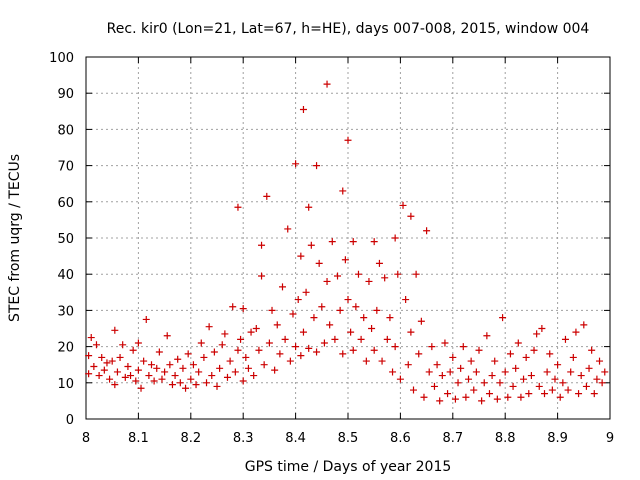 The width and height of the screenshot is (640, 480). I want to click on x-tick-label: 8.6, so click(400, 438).